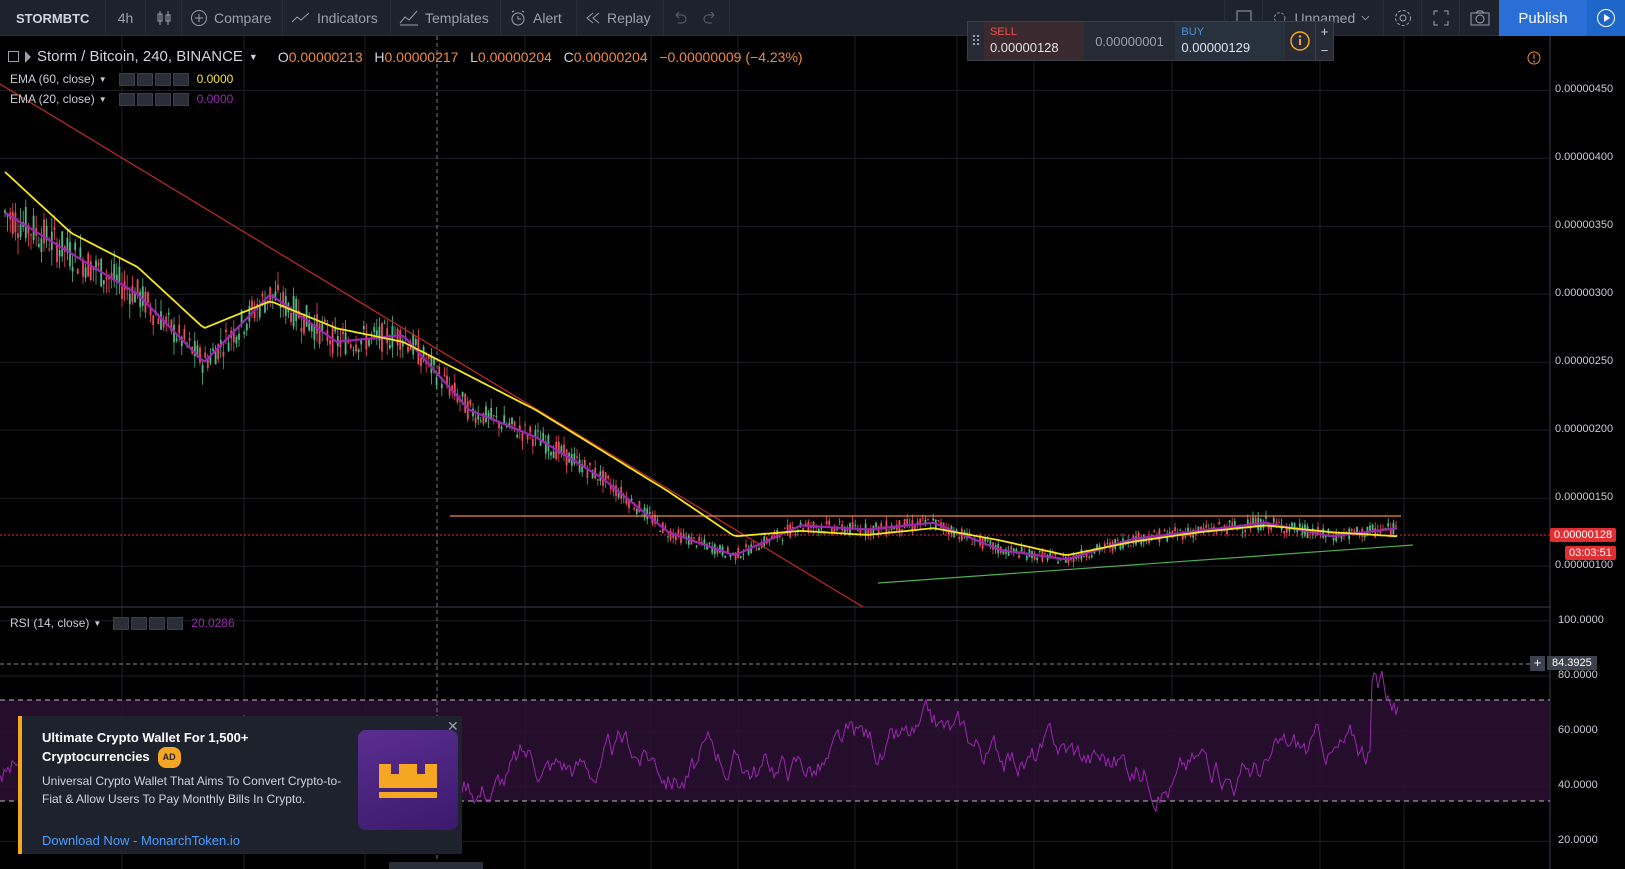 This screenshot has width=1625, height=869. Describe the element at coordinates (1230, 41) in the screenshot. I see `buy-button: BUY 0.00000129` at that location.